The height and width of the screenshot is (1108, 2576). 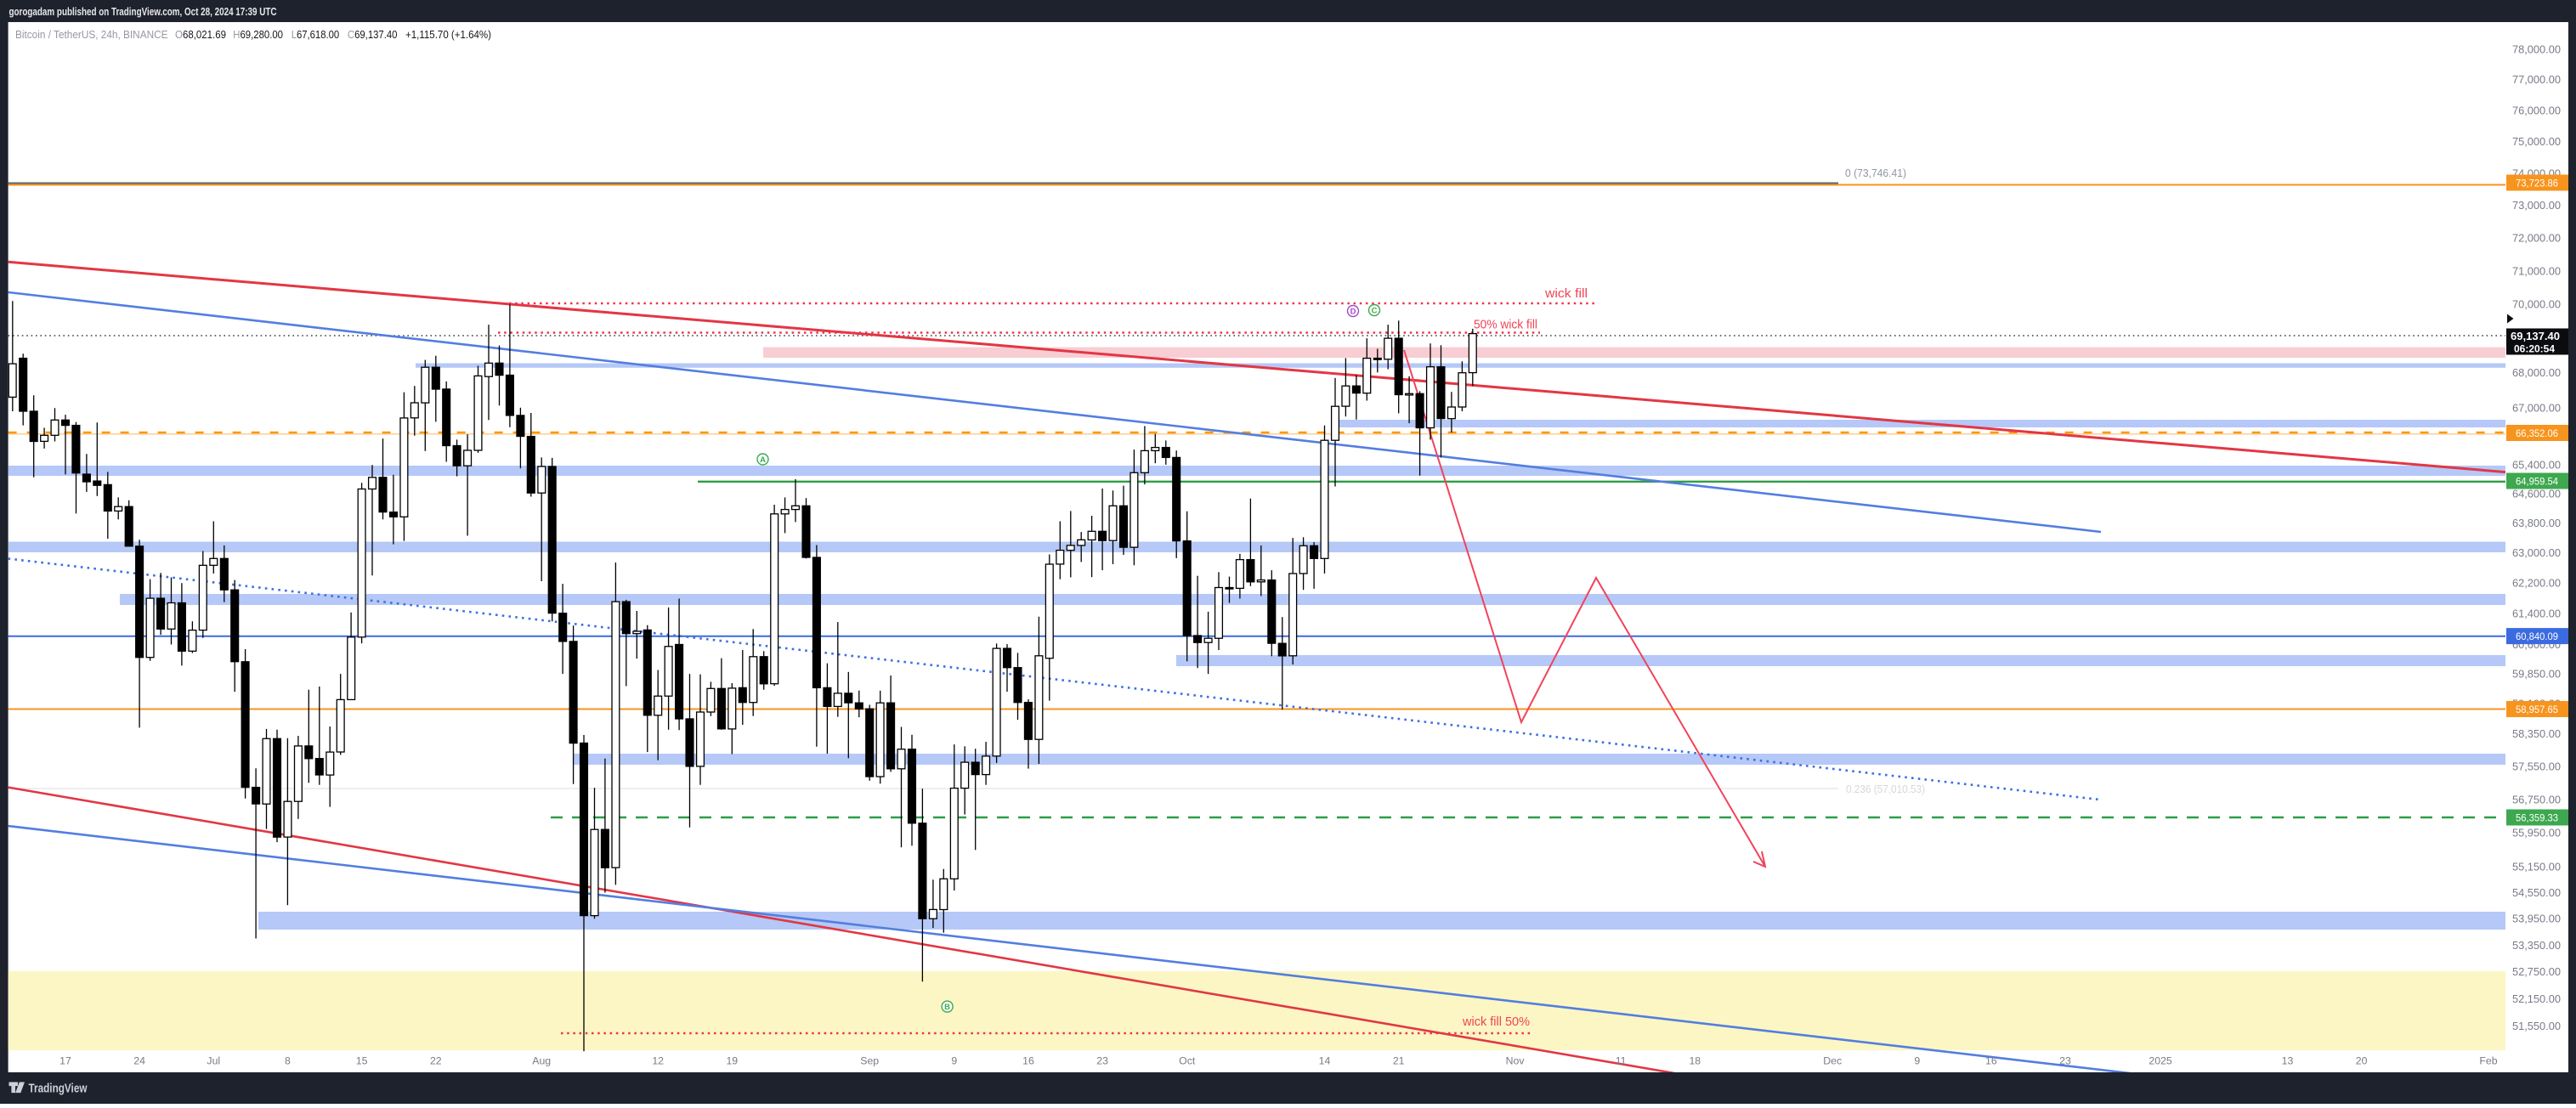 I want to click on svg-text: 0 (73,746.41), so click(x=1875, y=173).